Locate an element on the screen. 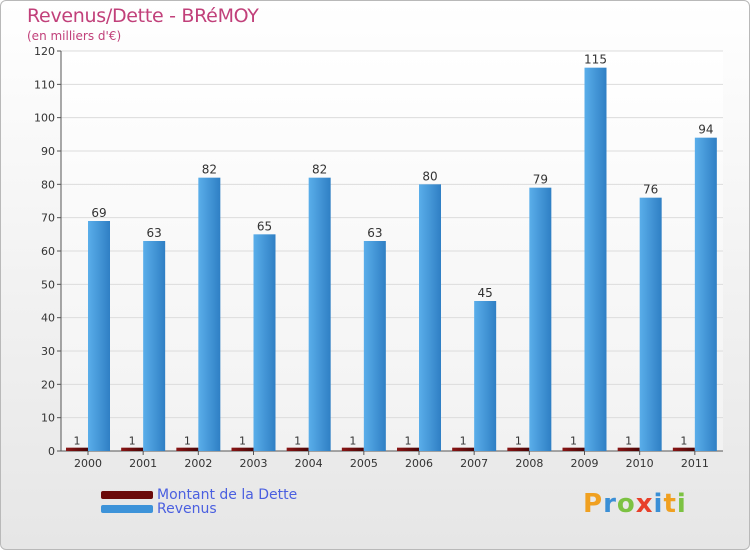 The height and width of the screenshot is (550, 750). y-tick-label: 10 is located at coordinates (48, 418).